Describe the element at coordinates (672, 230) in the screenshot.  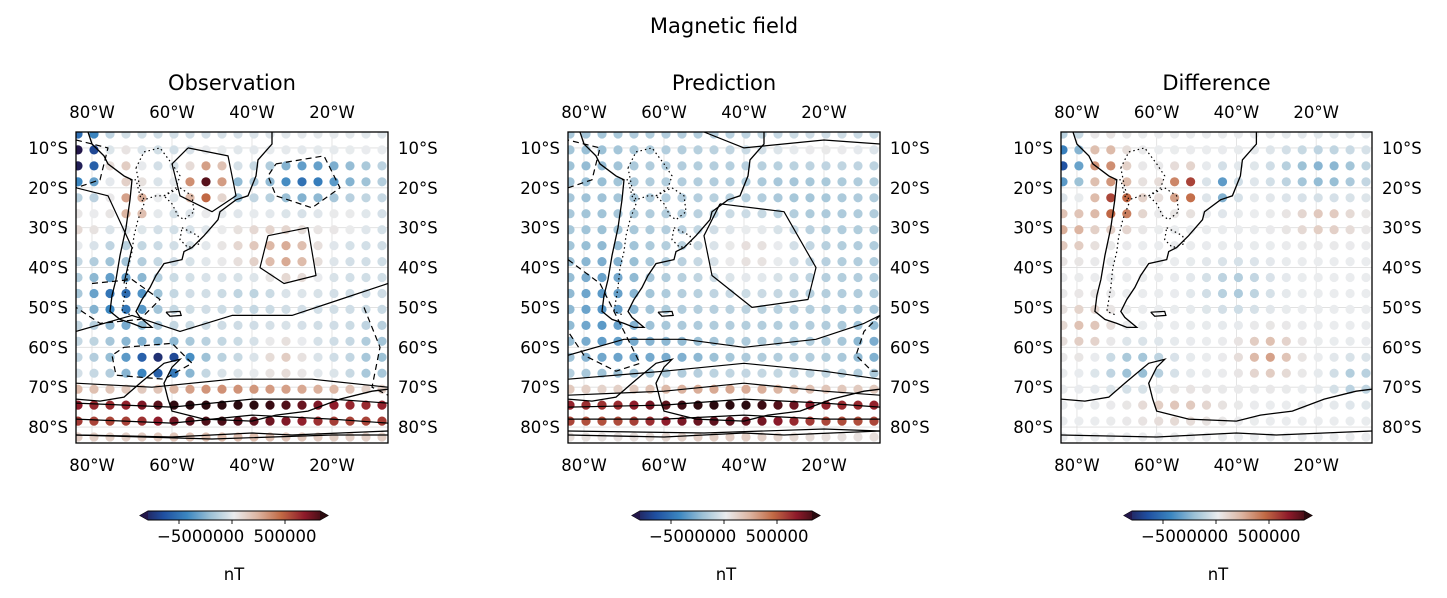
I see `coastline` at that location.